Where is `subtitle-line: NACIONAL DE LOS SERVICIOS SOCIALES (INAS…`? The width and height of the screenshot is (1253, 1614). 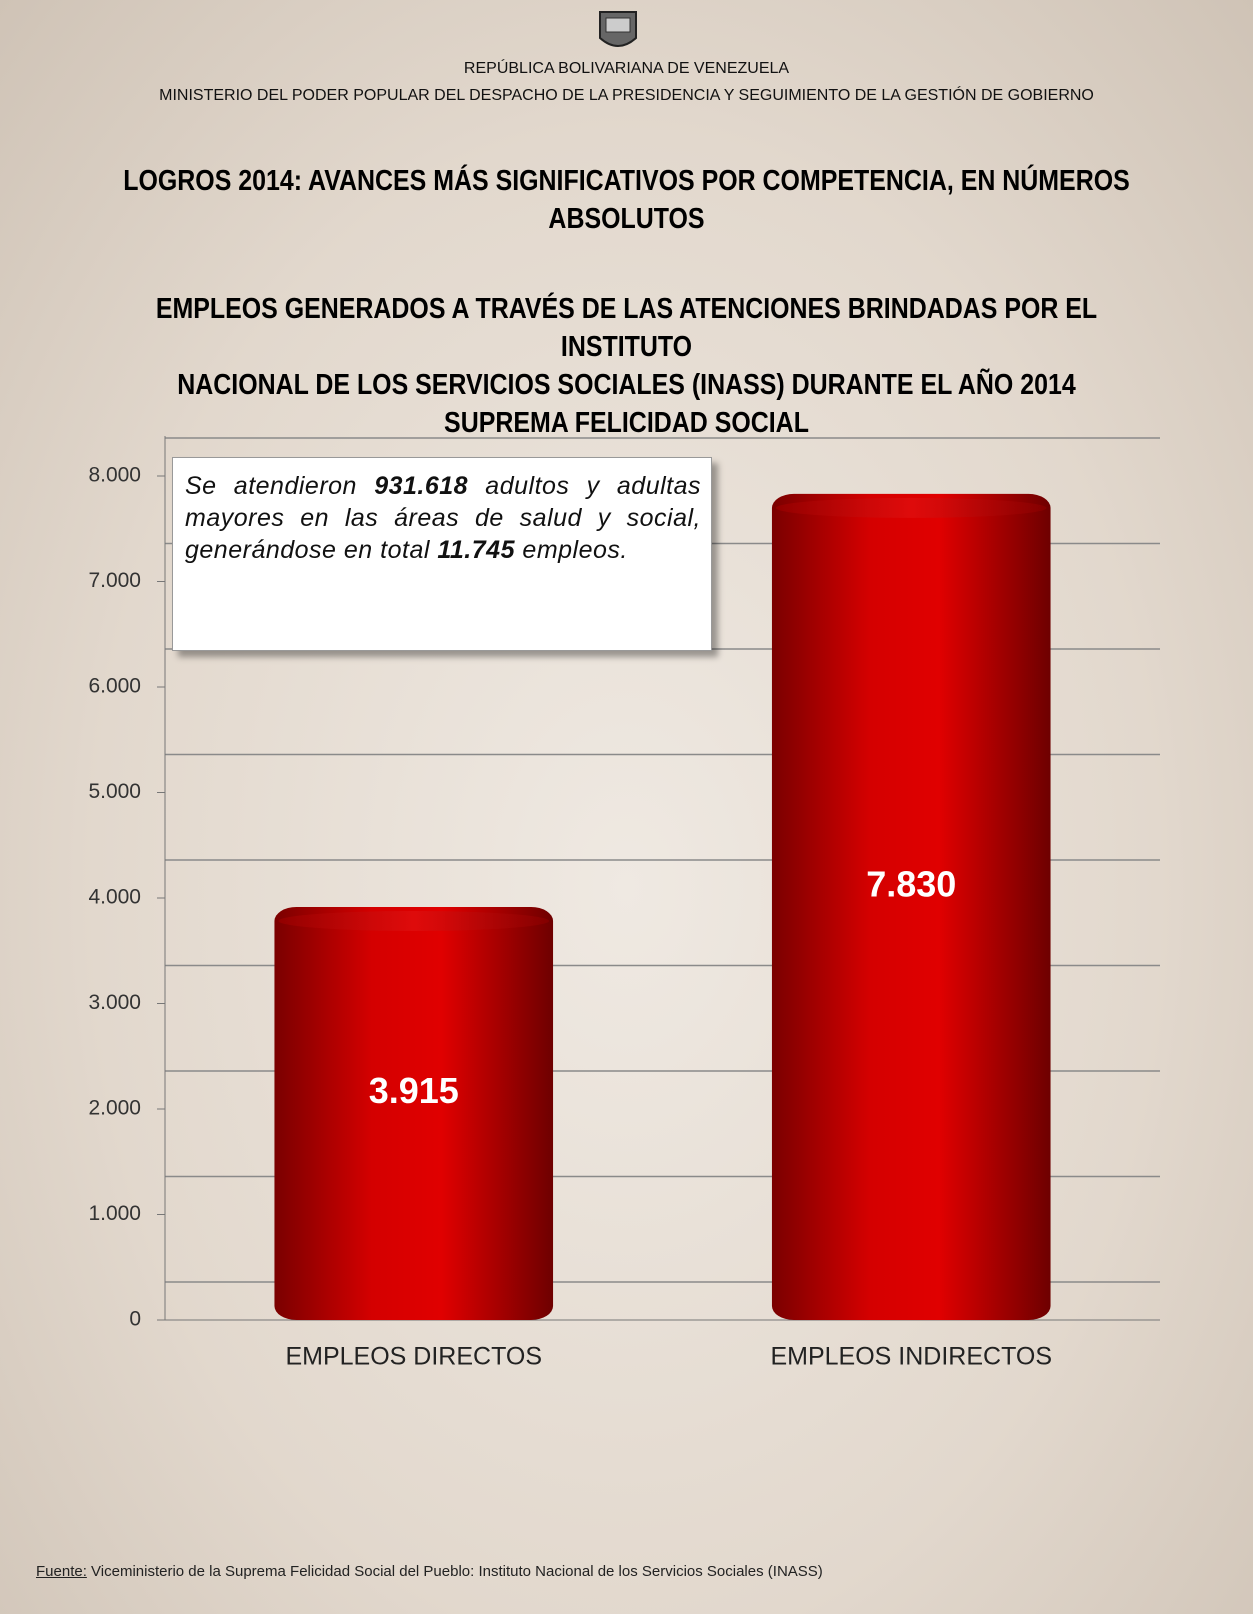
subtitle-line: NACIONAL DE LOS SERVICIOS SOCIALES (INAS… is located at coordinates (626, 385).